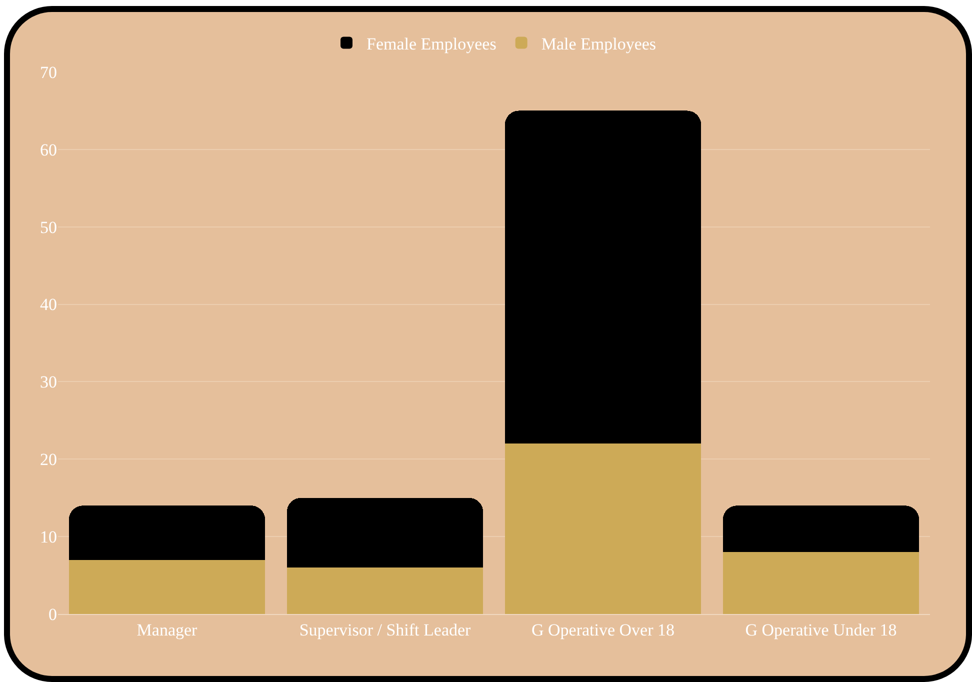  I want to click on legend-label: Male Employees, so click(598, 44).